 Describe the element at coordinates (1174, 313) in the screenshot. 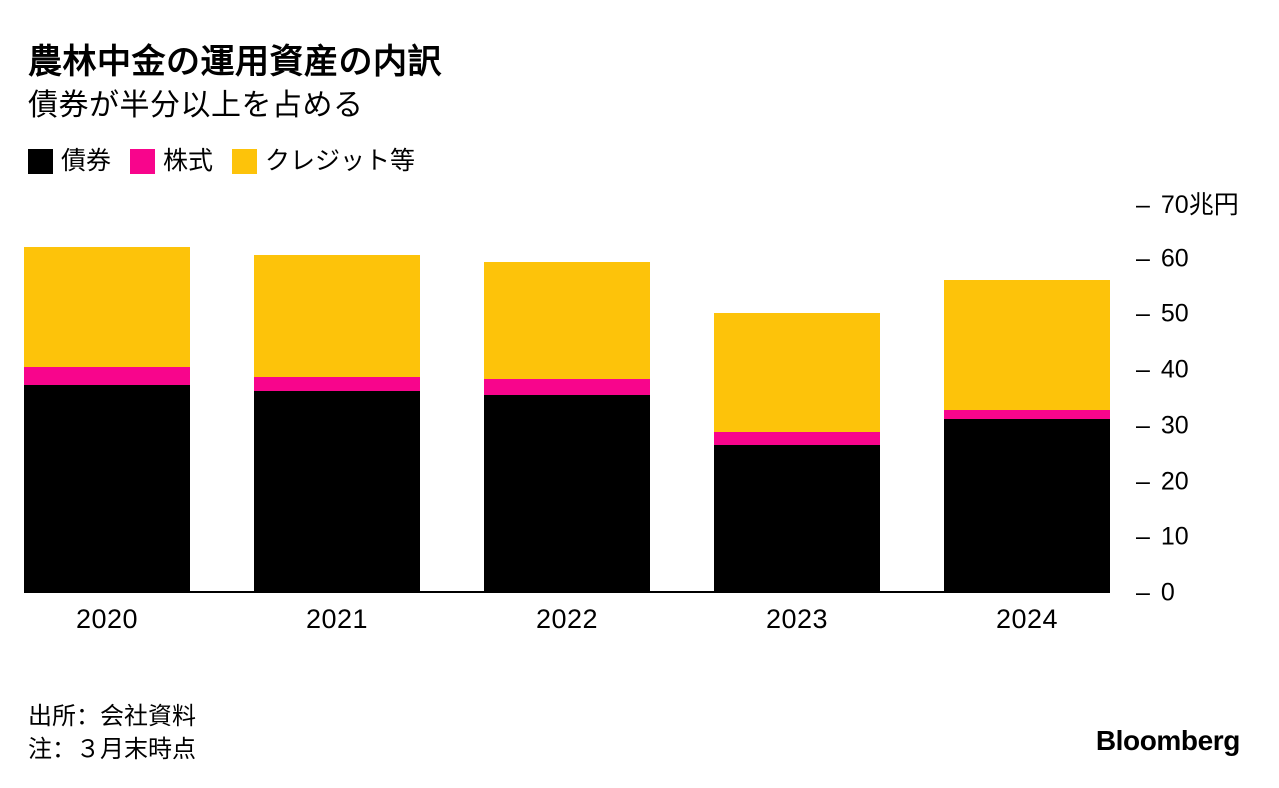

I see `y-tick-label: 50` at that location.